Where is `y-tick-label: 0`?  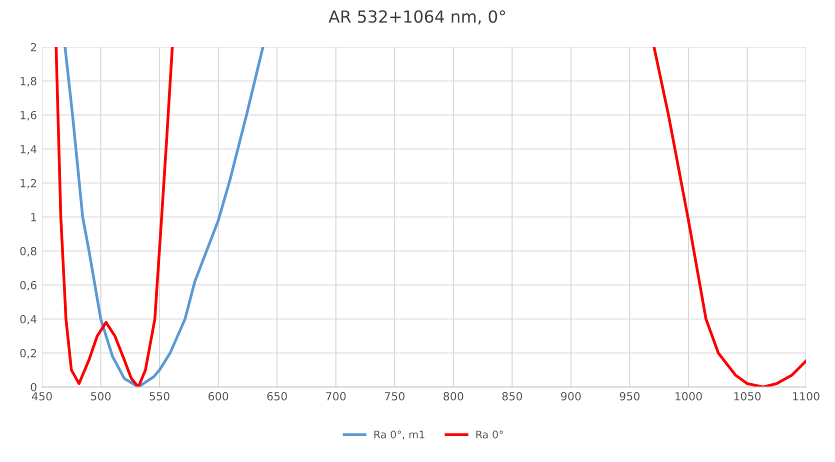
y-tick-label: 0 is located at coordinates (33, 387).